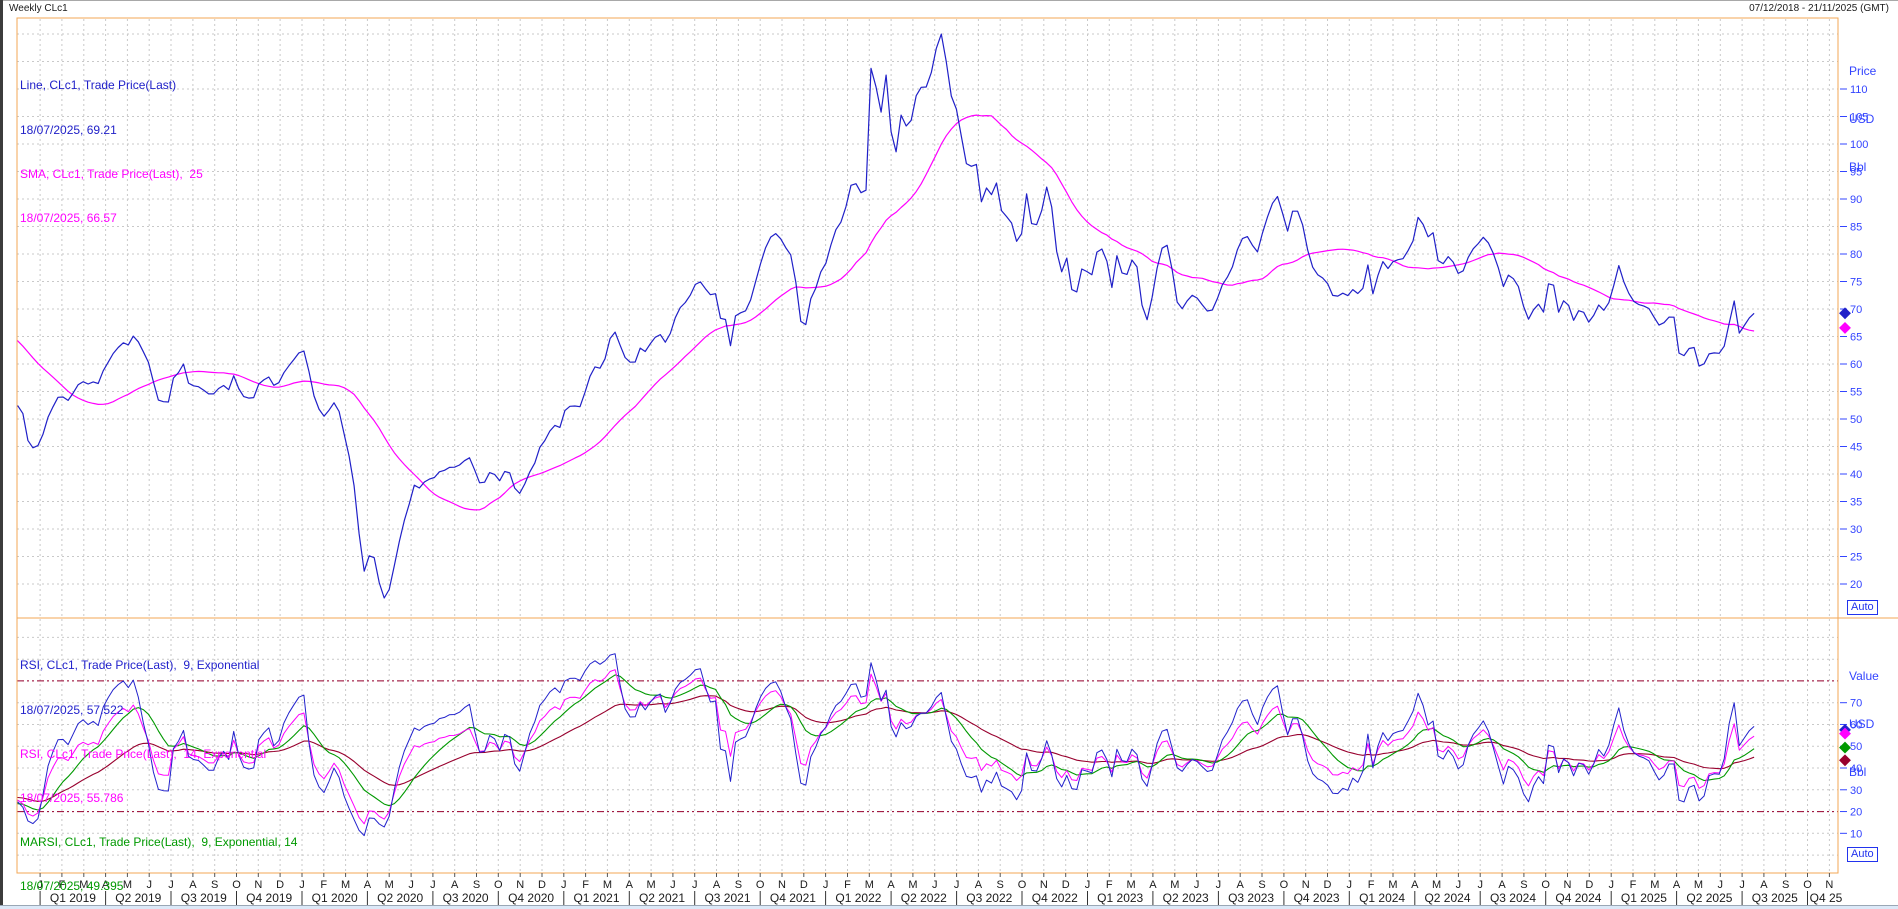  I want to click on quarter-label: Q4 2021, so click(793, 898).